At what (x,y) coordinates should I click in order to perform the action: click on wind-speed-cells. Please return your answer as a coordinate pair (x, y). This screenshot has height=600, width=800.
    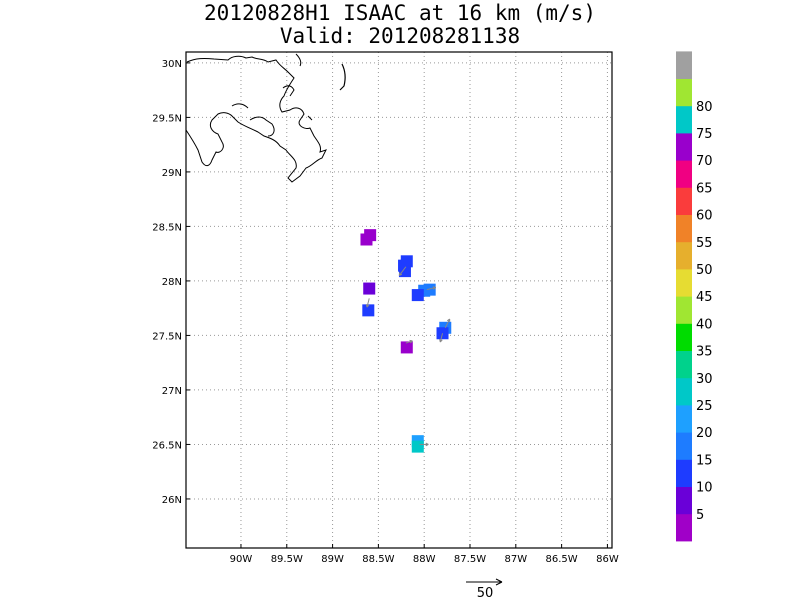
    Looking at the image, I should click on (406, 341).